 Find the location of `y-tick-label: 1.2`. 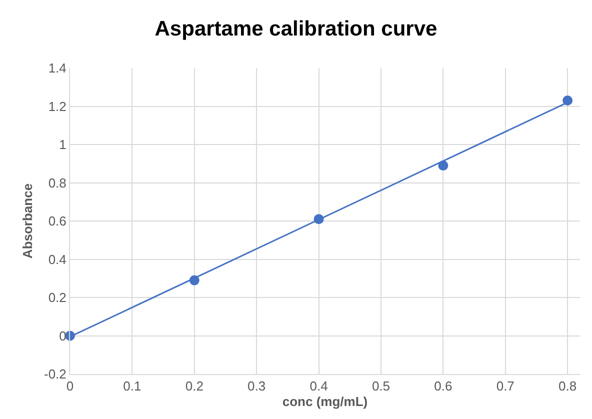

y-tick-label: 1.2 is located at coordinates (57, 106).